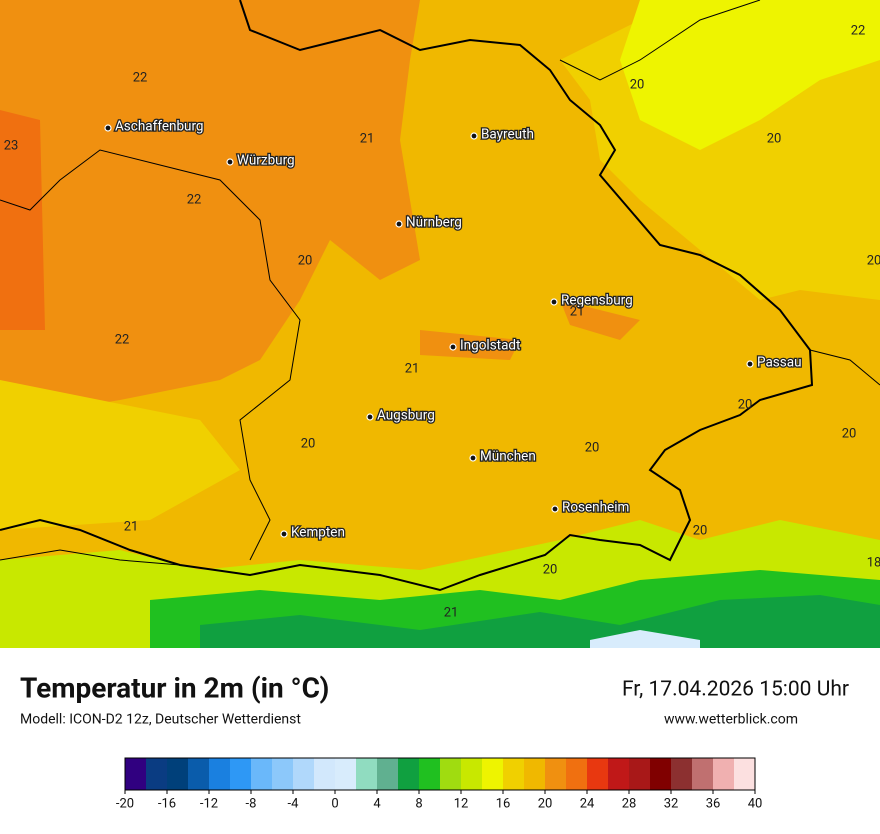 The image size is (880, 834). Describe the element at coordinates (266, 161) in the screenshot. I see `city-label: Würzburg` at that location.